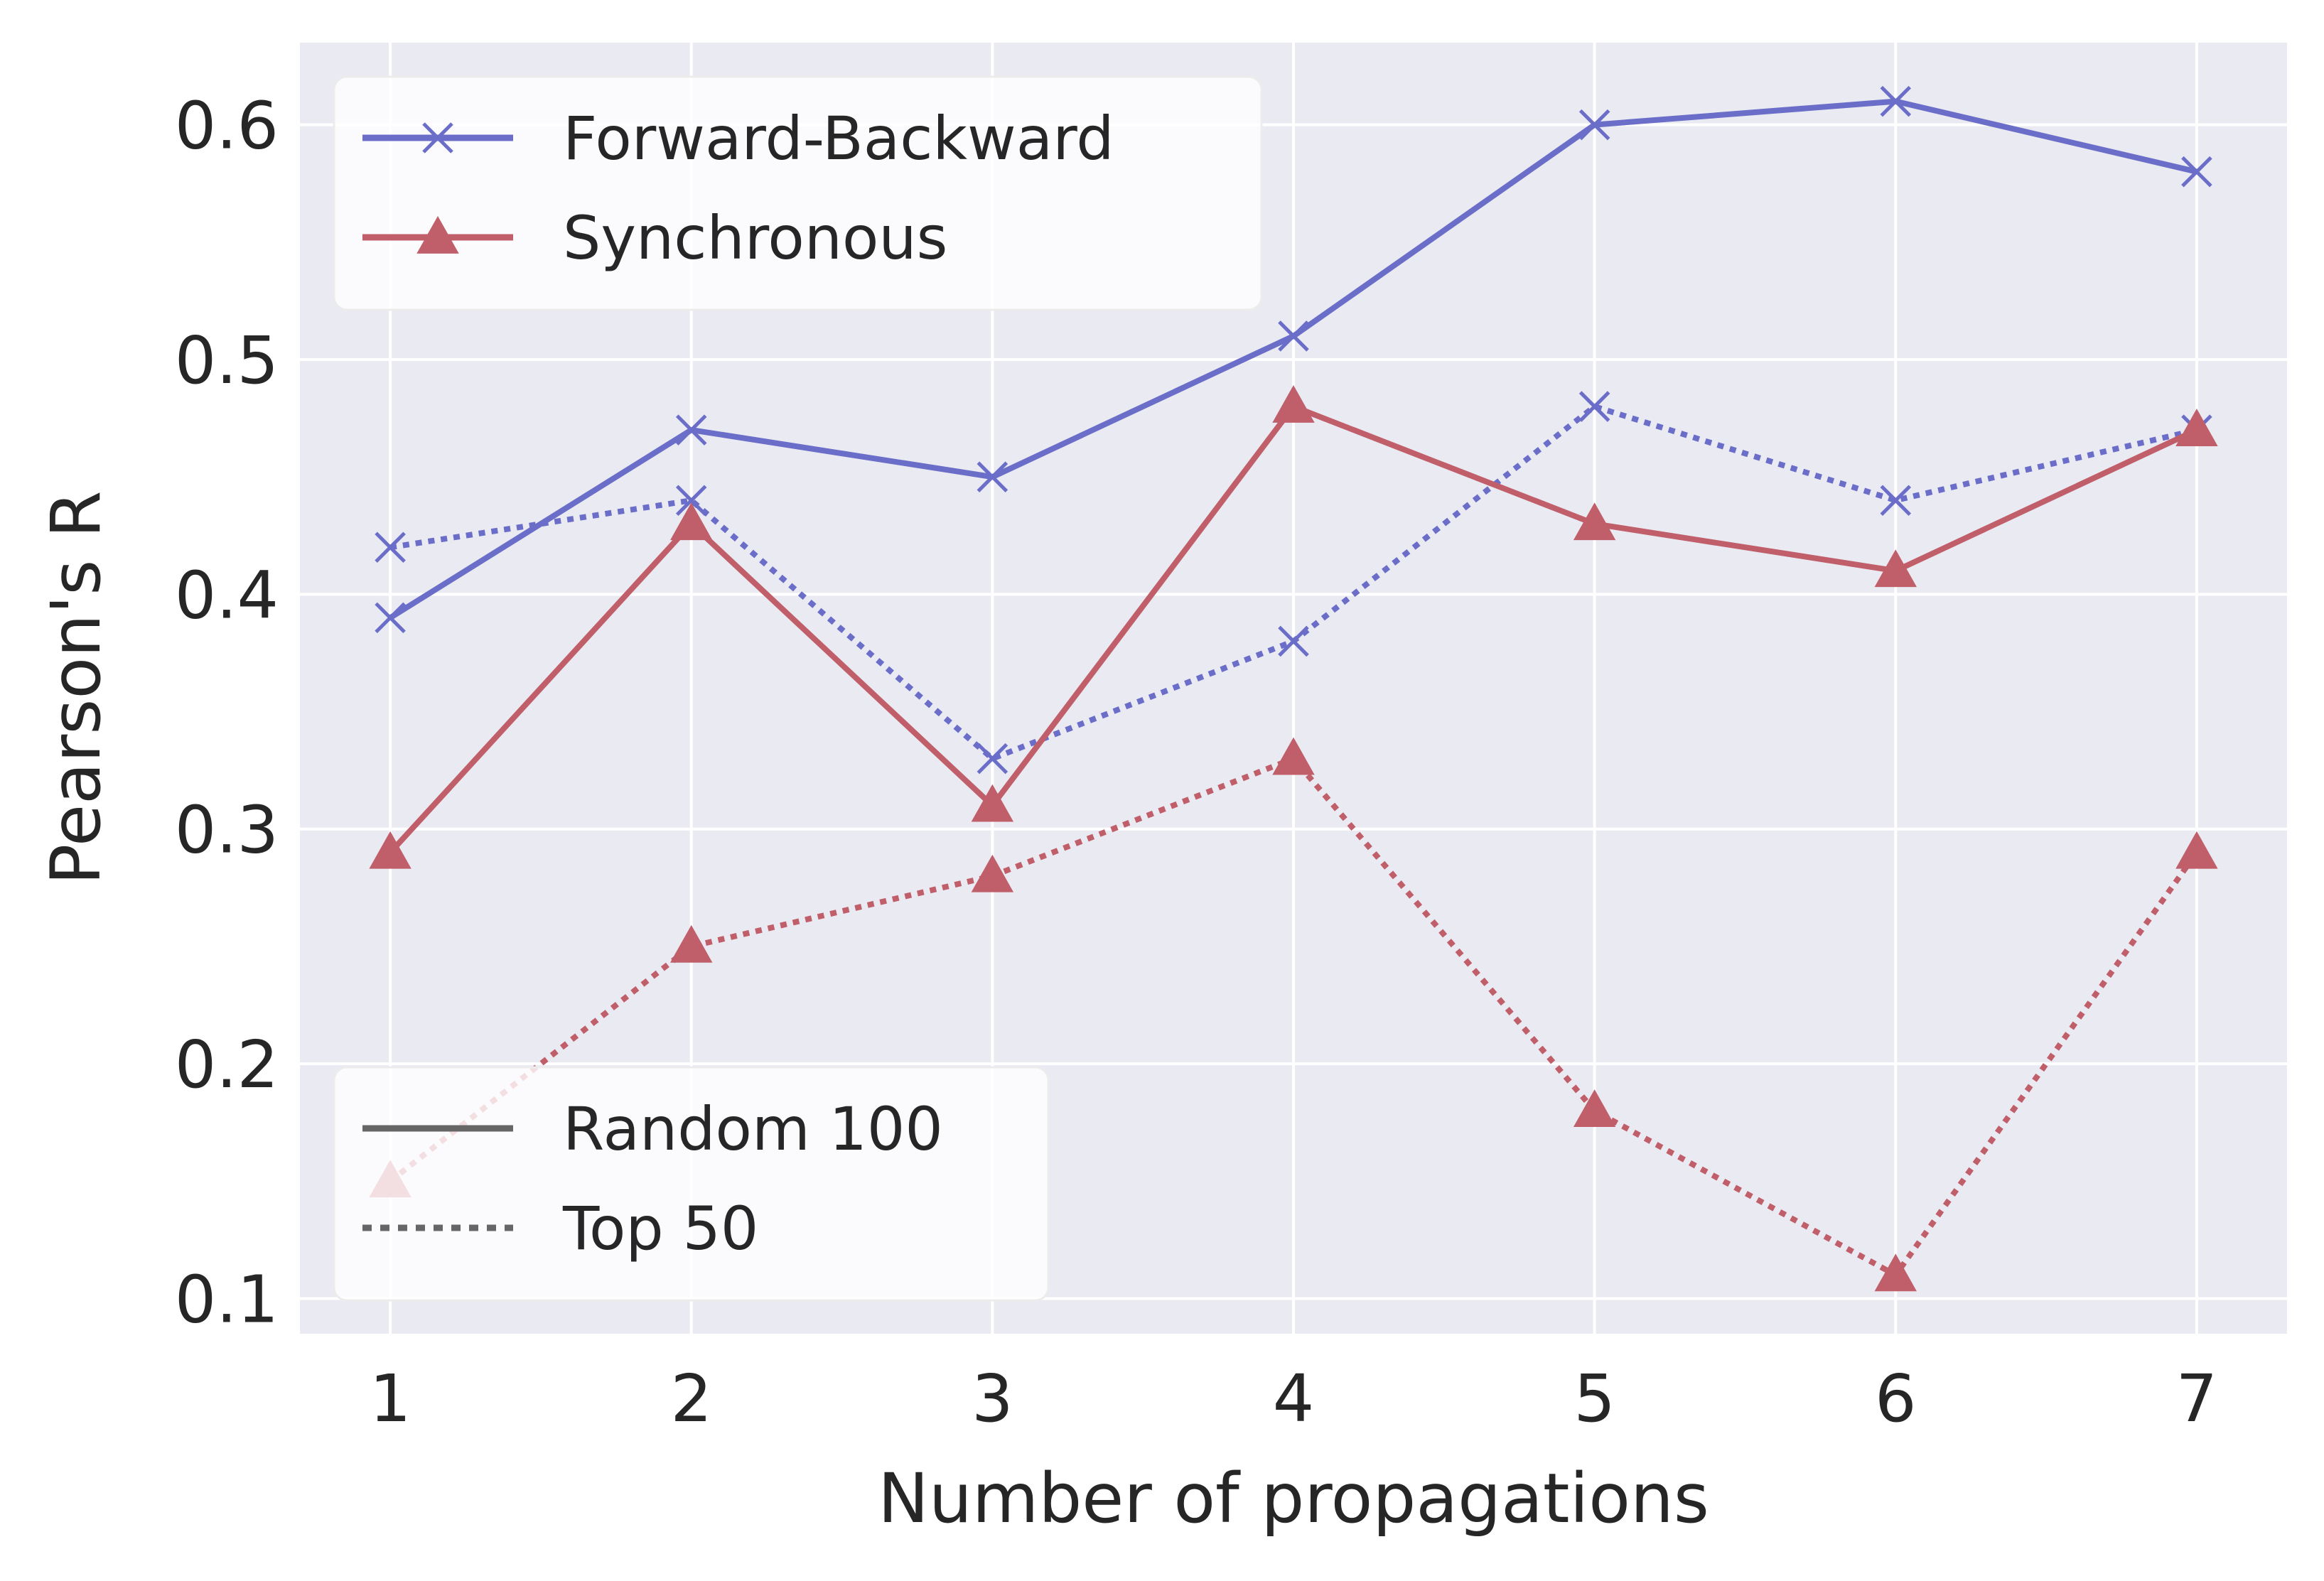 This screenshot has width=2324, height=1581. Describe the element at coordinates (1594, 1399) in the screenshot. I see `x-tick-label: 5` at that location.